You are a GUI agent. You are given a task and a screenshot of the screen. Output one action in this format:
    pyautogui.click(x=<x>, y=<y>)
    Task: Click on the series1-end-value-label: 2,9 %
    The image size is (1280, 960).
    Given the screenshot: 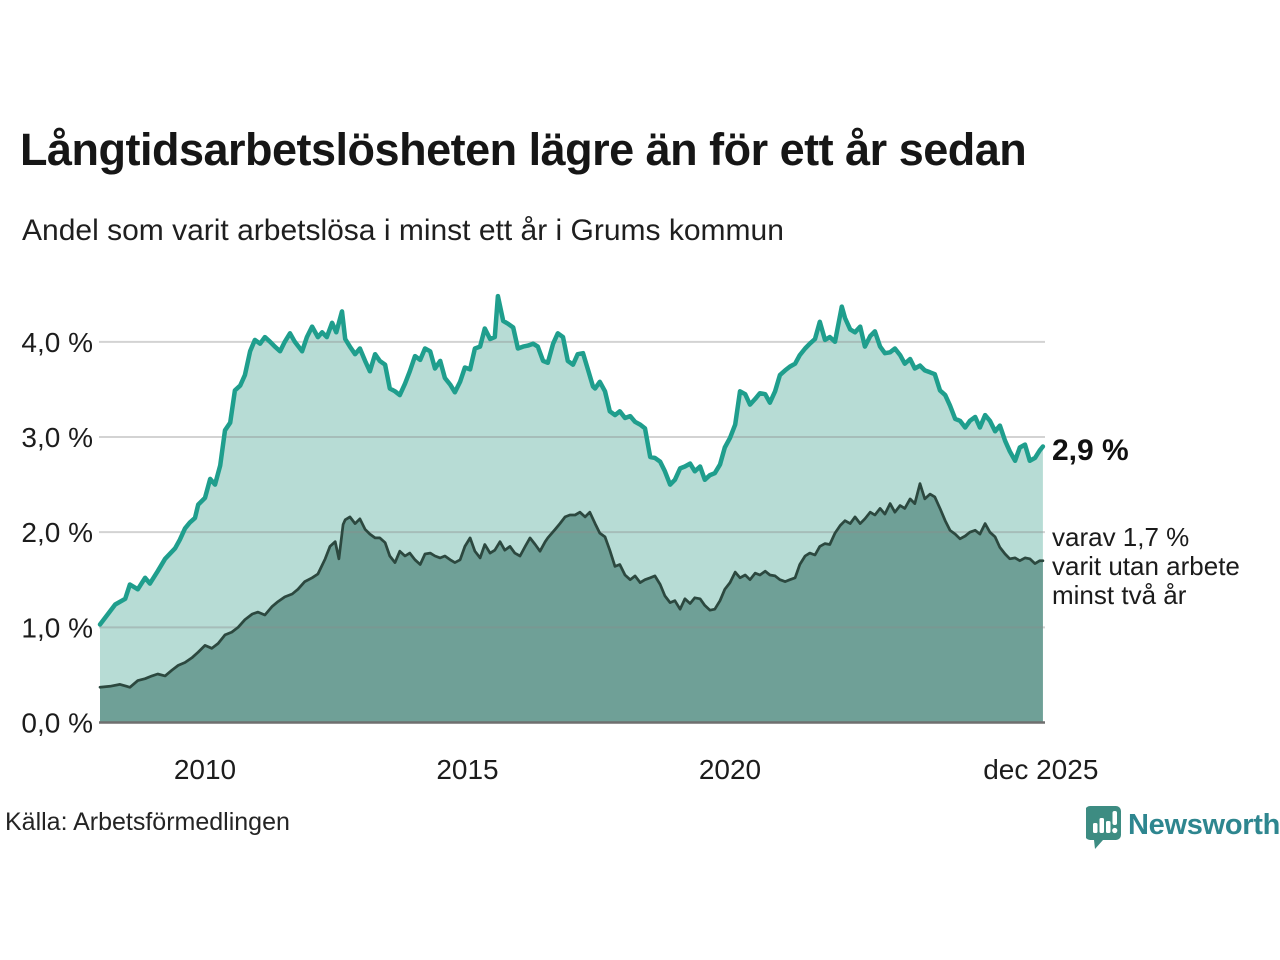 What is the action you would take?
    pyautogui.click(x=1090, y=450)
    